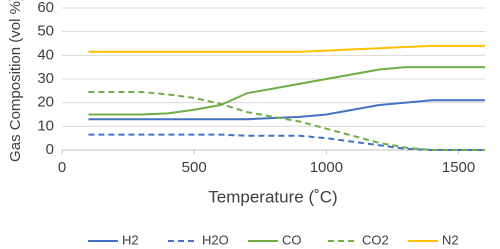  What do you see at coordinates (45, 54) in the screenshot?
I see `y-tick-label: 40` at bounding box center [45, 54].